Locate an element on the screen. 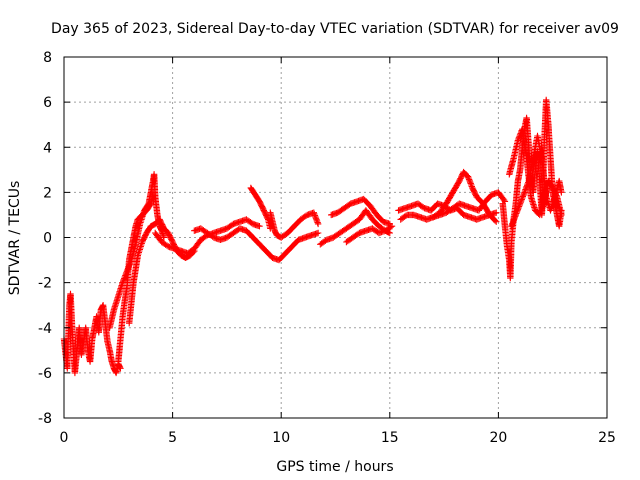 The height and width of the screenshot is (480, 640). y-tick-label: 2 is located at coordinates (47, 193).